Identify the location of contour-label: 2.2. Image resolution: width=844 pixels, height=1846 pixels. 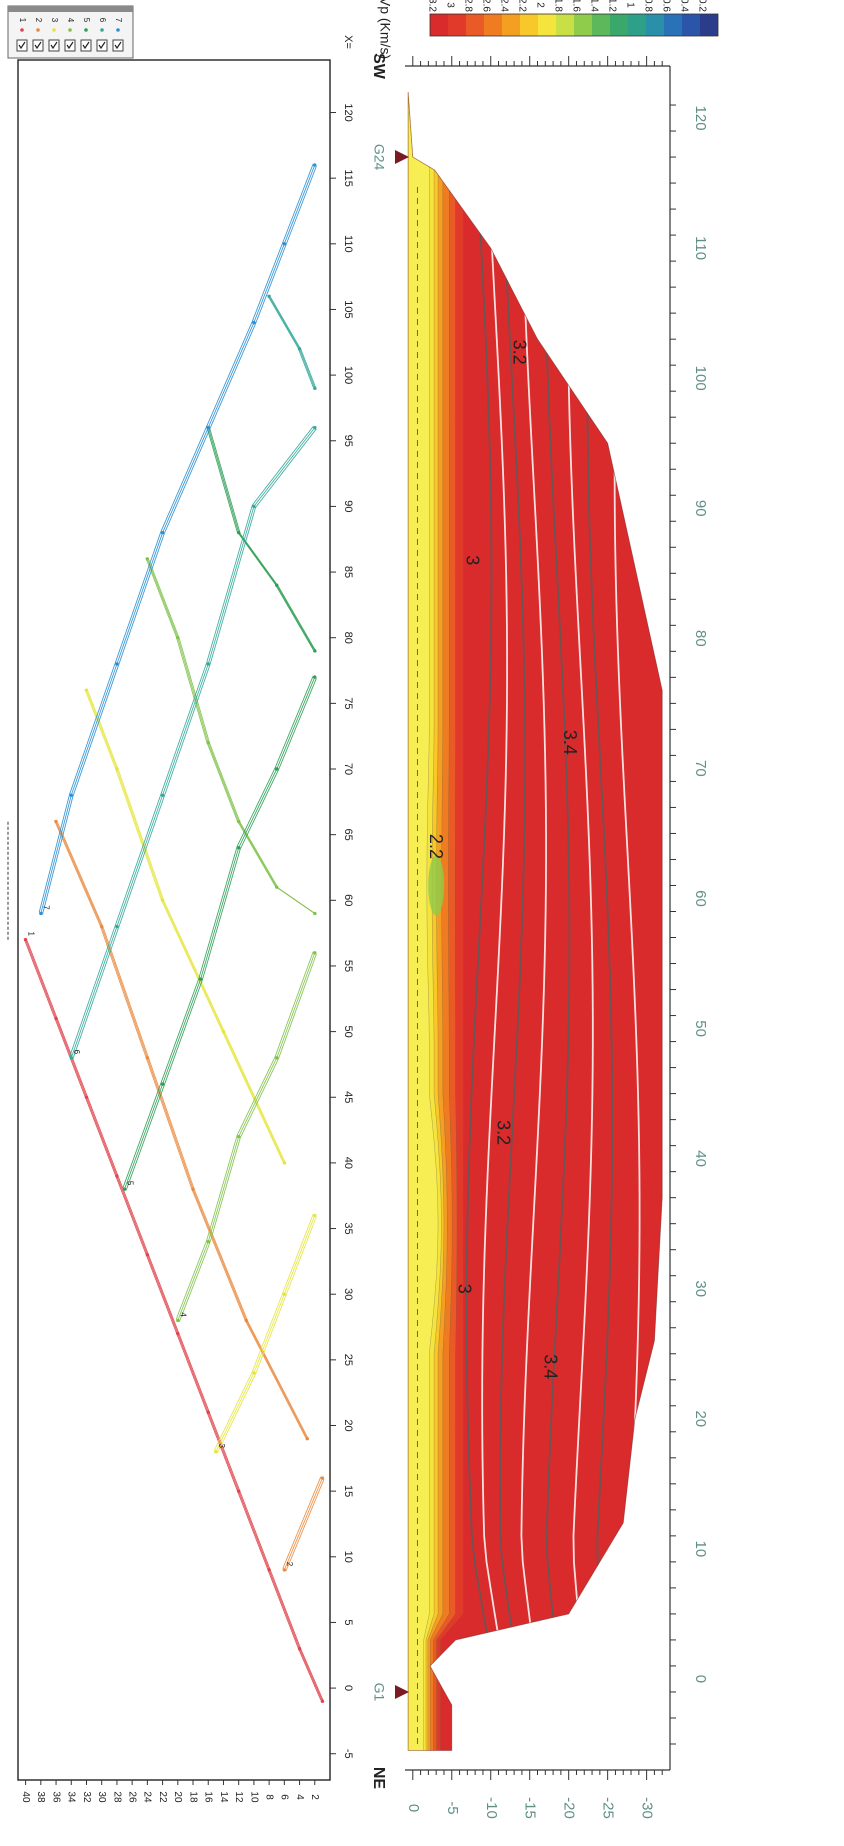
(436, 846).